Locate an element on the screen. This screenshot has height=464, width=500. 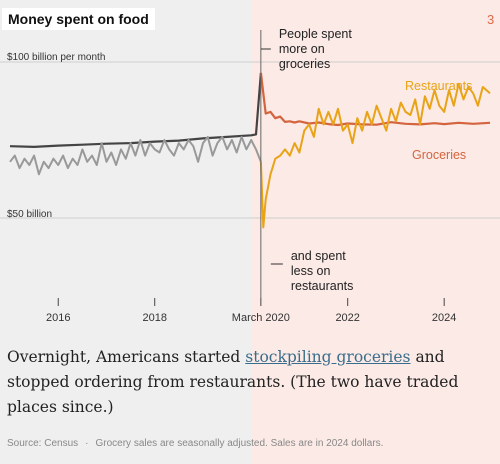
restaurants-annotation-line-1: less on is located at coordinates (311, 271).